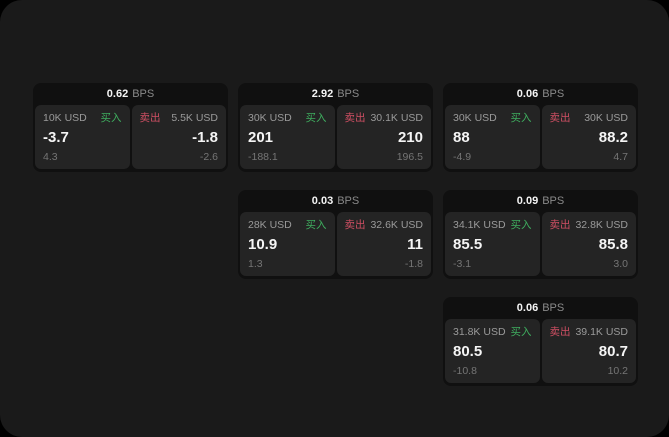 This screenshot has width=669, height=437. I want to click on buy-price: 80.5, so click(468, 351).